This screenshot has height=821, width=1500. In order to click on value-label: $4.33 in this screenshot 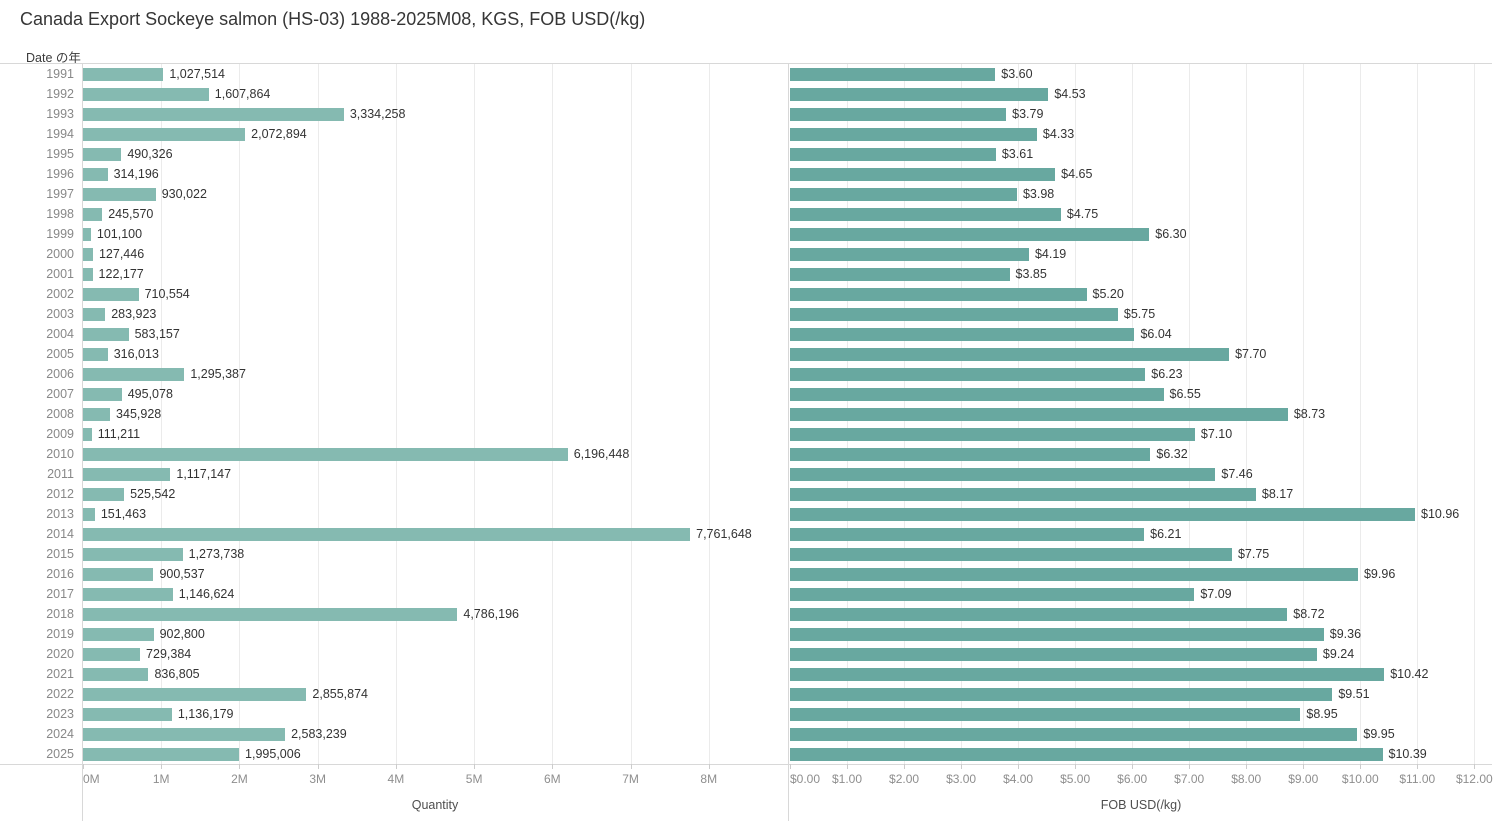, I will do `click(1058, 133)`.